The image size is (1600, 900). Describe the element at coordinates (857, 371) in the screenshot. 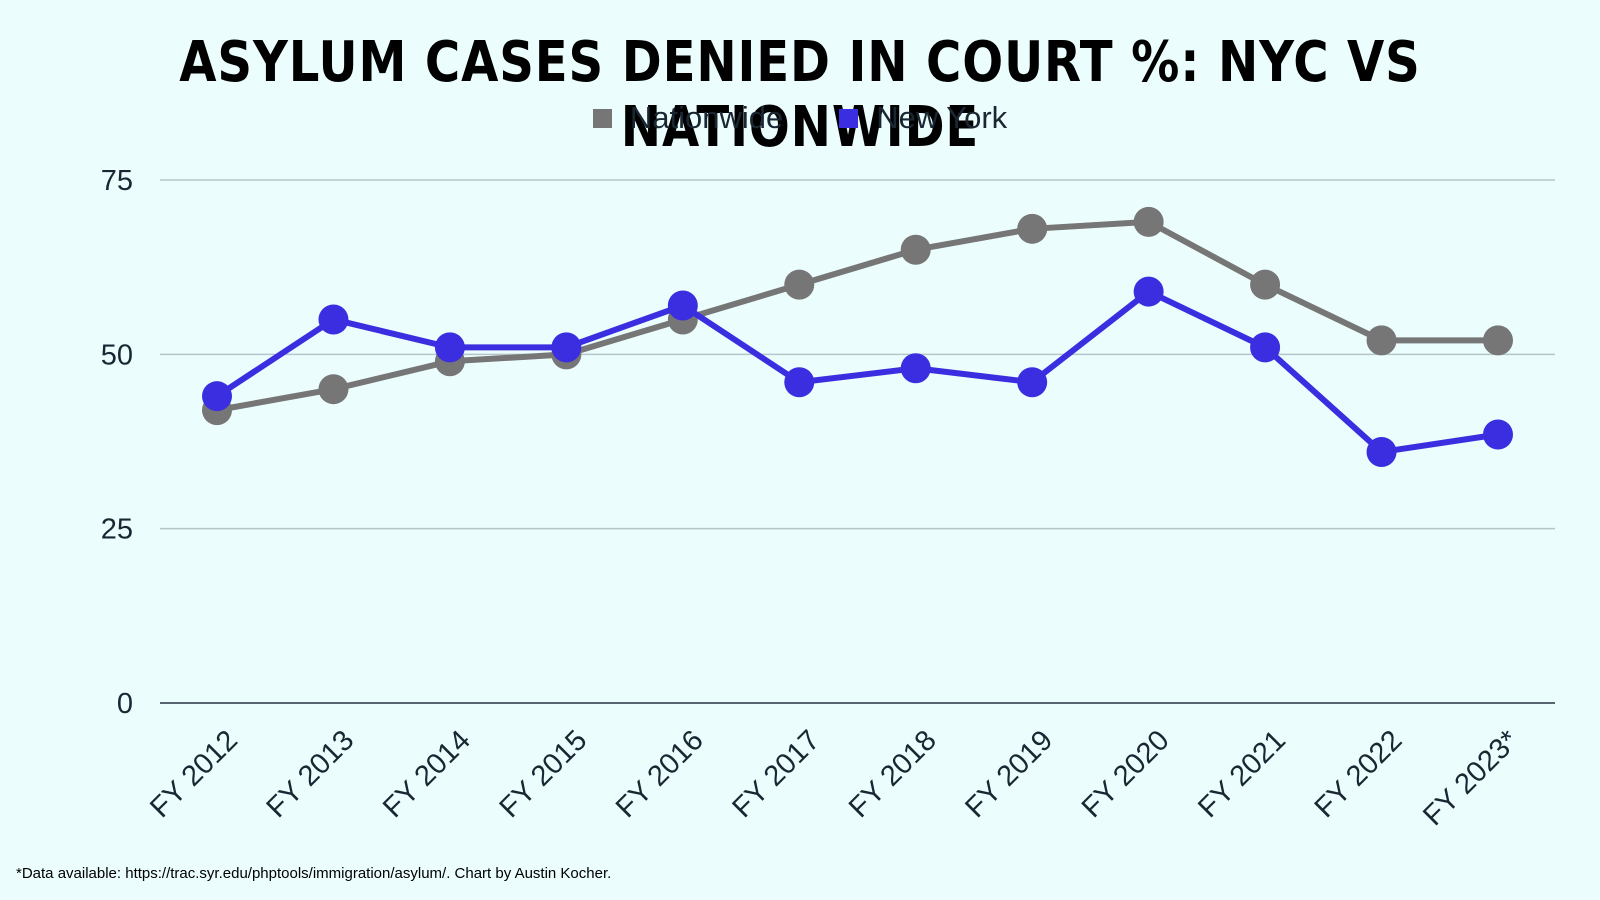

I see `series-line-new-york` at that location.